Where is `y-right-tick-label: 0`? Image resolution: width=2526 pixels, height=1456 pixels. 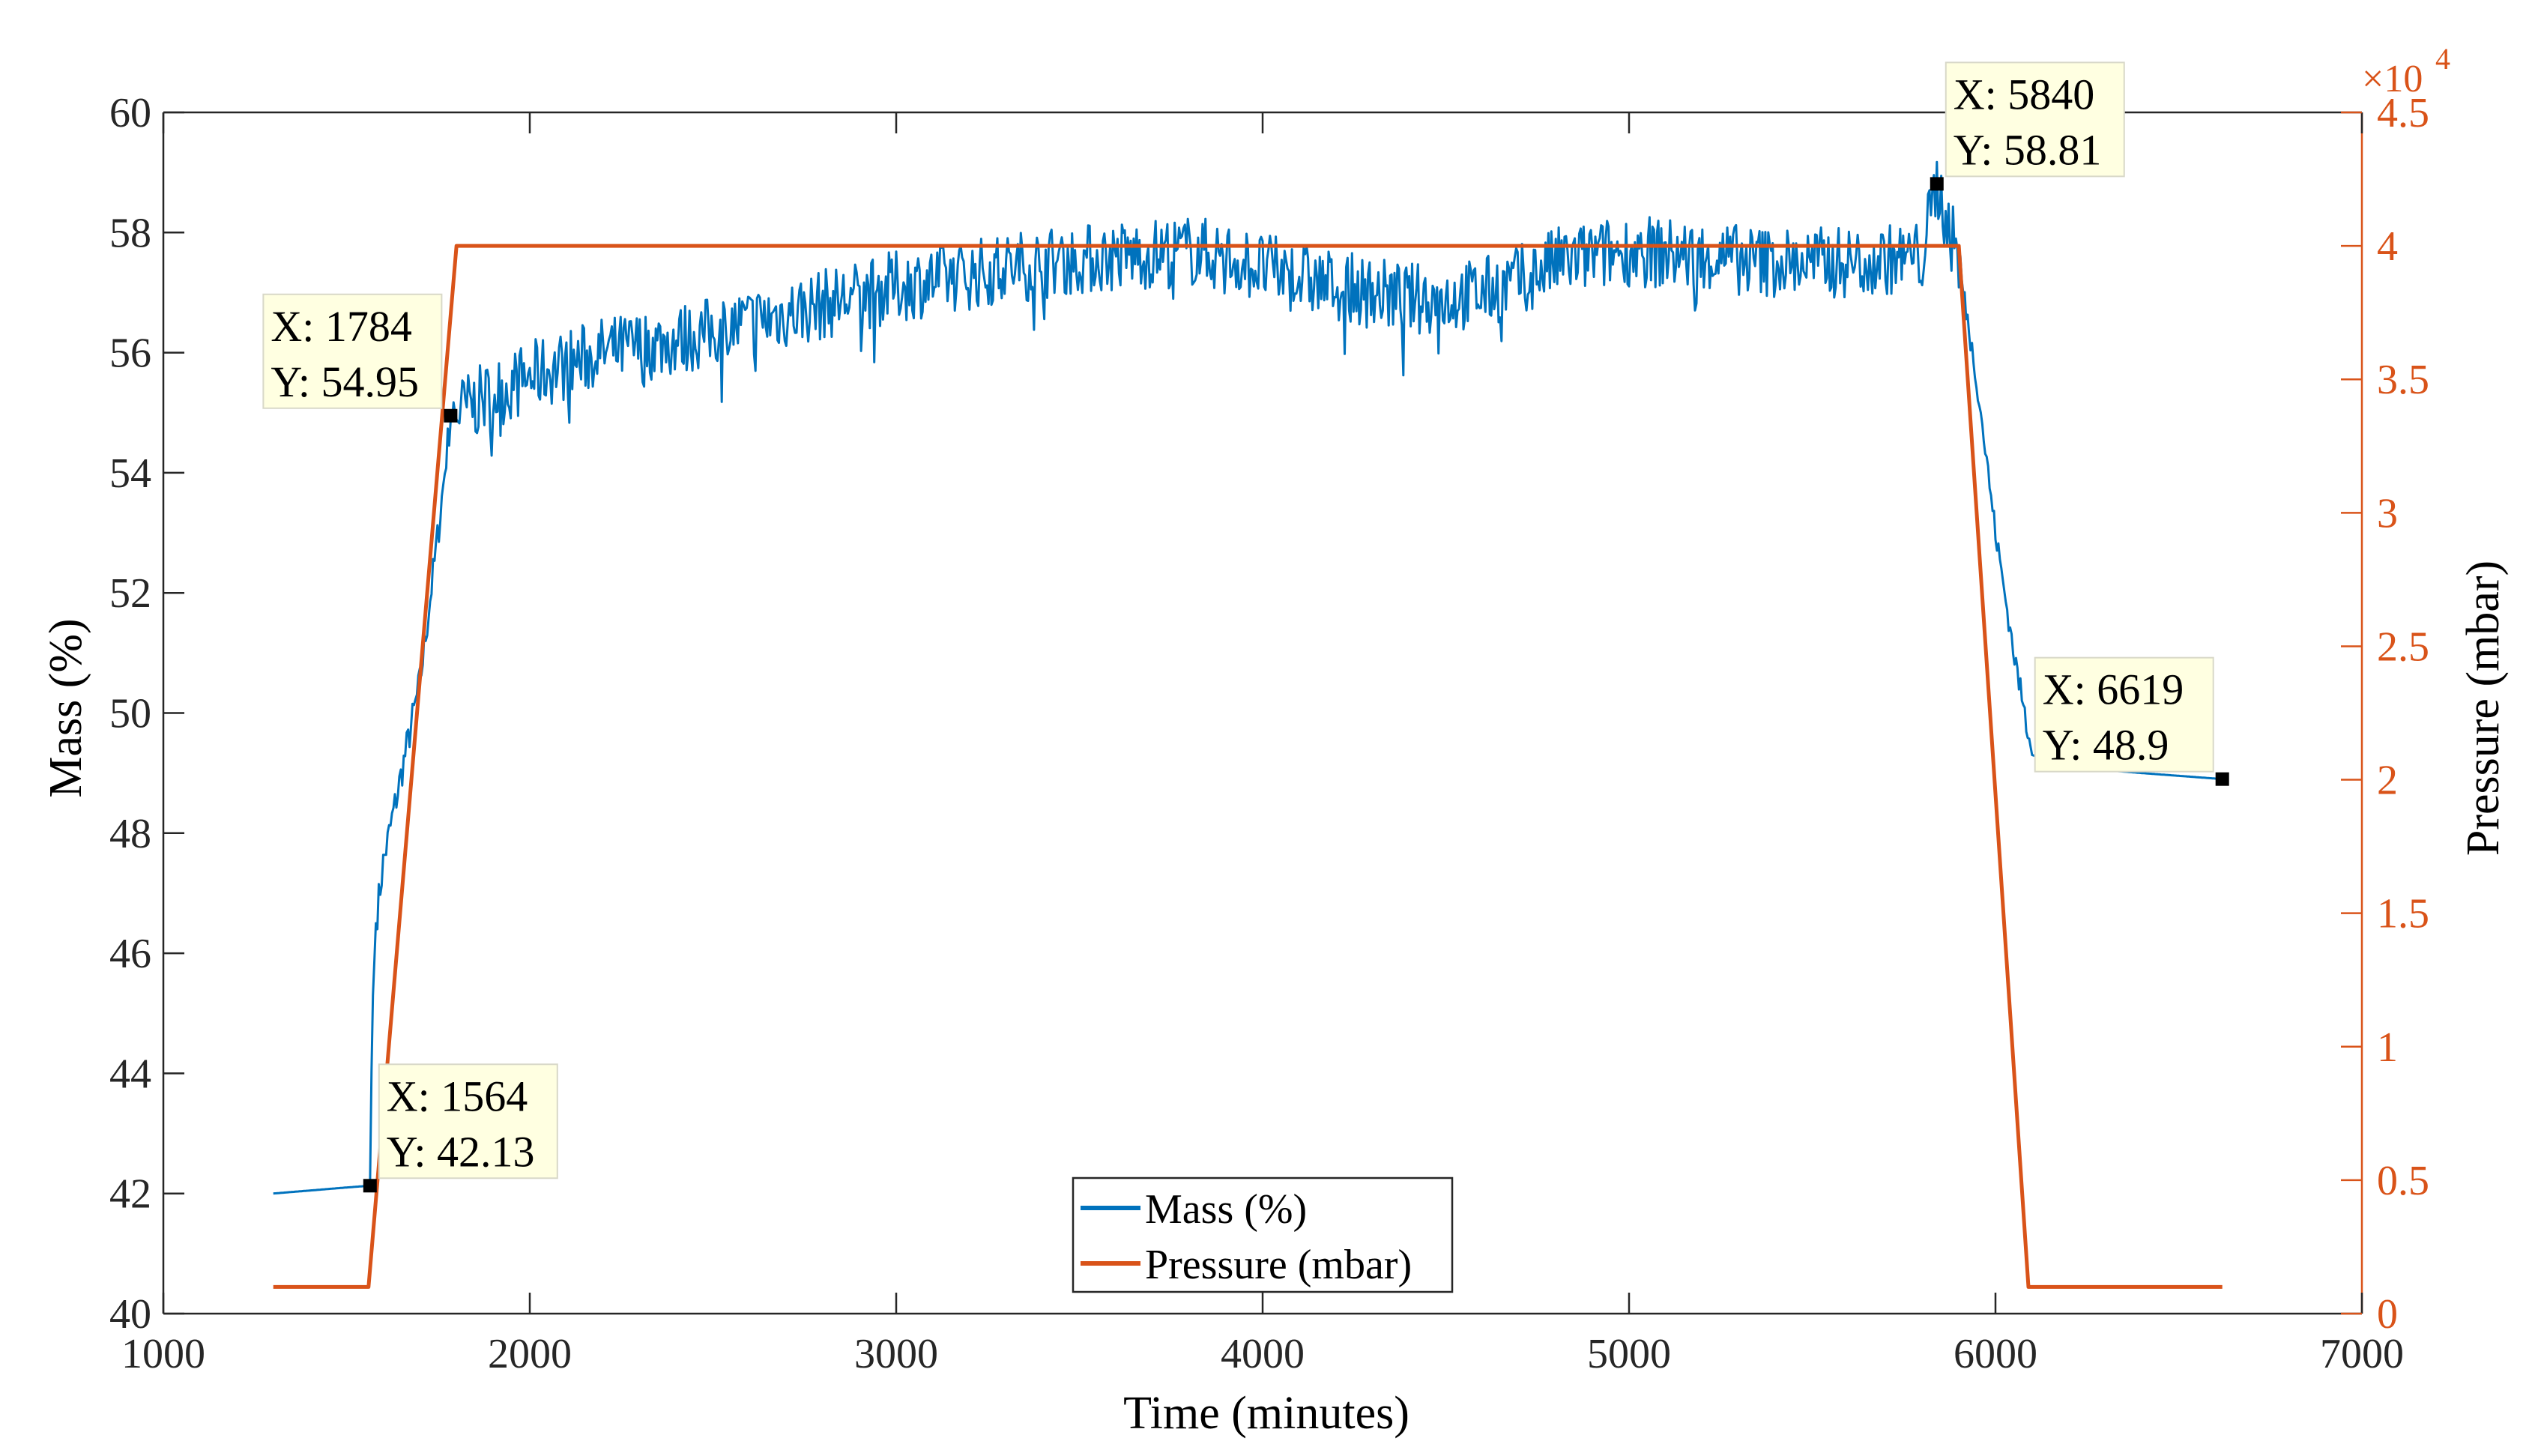
y-right-tick-label: 0 is located at coordinates (2387, 1314).